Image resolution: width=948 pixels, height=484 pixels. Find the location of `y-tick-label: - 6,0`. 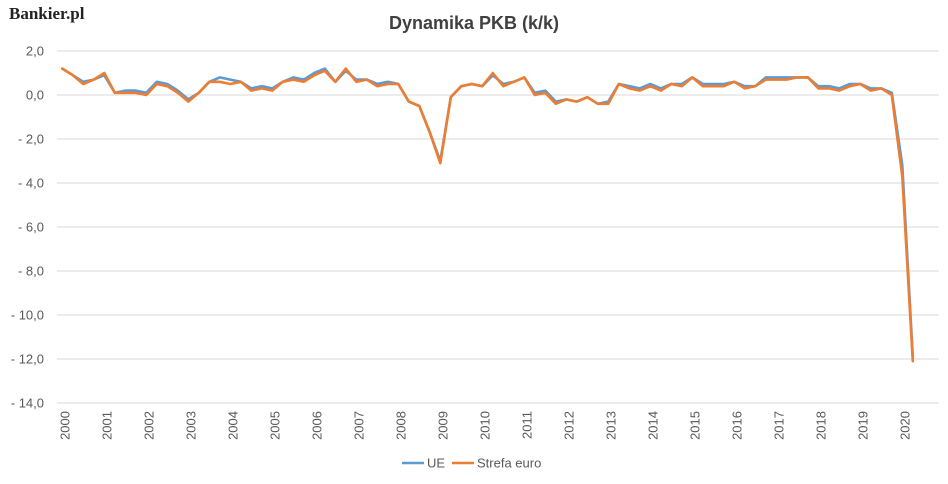

y-tick-label: - 6,0 is located at coordinates (31, 227).